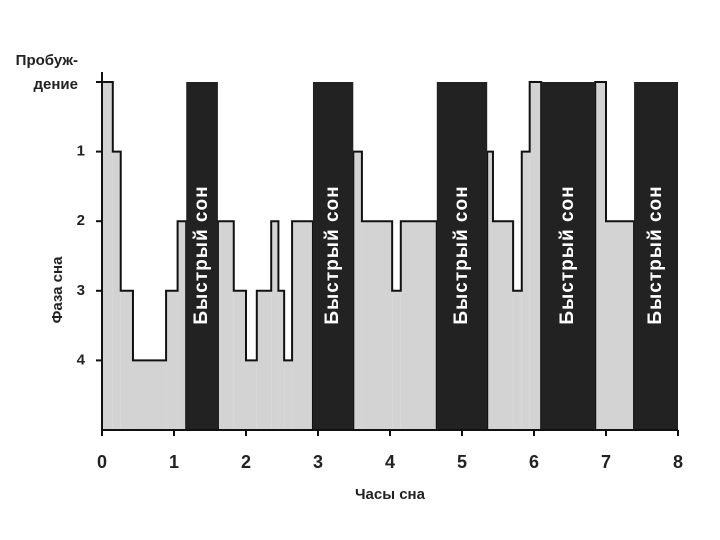 The image size is (720, 540). I want to click on y-tick-label: 4, so click(81, 359).